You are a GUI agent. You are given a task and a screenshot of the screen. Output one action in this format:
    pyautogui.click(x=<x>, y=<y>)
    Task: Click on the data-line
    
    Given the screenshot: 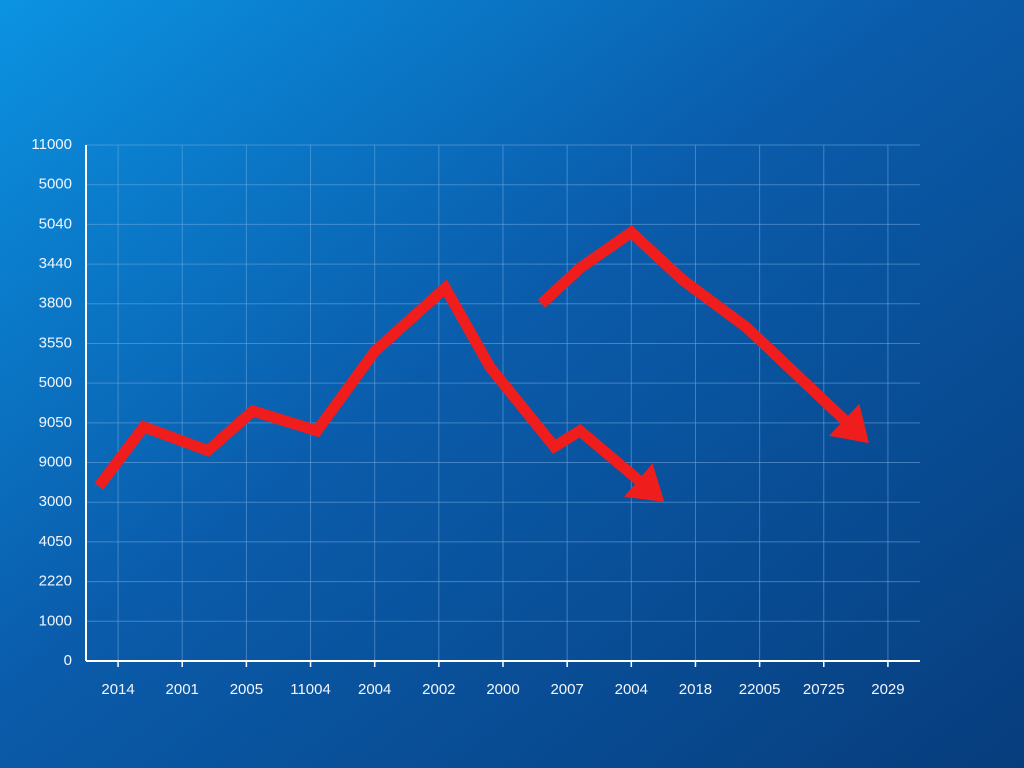 What is the action you would take?
    pyautogui.click(x=698, y=330)
    